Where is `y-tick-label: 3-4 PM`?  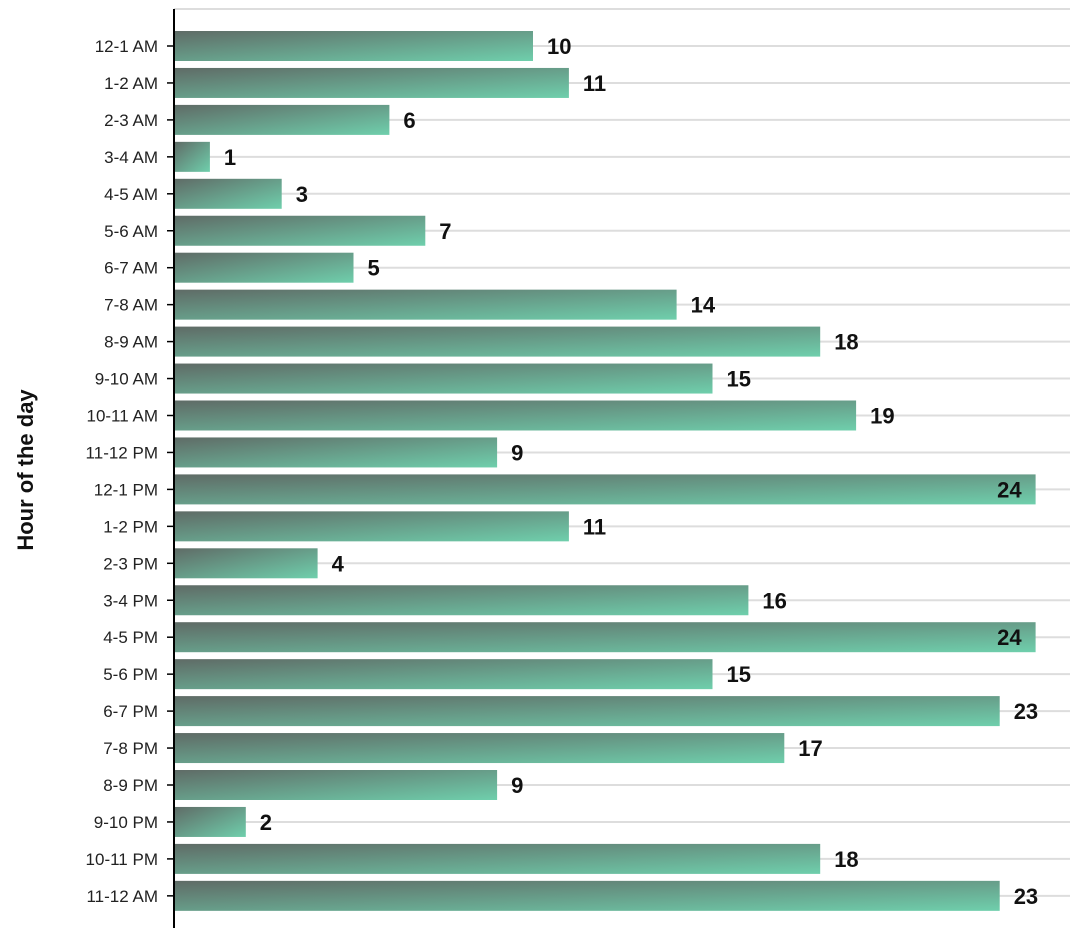
y-tick-label: 3-4 PM is located at coordinates (130, 600).